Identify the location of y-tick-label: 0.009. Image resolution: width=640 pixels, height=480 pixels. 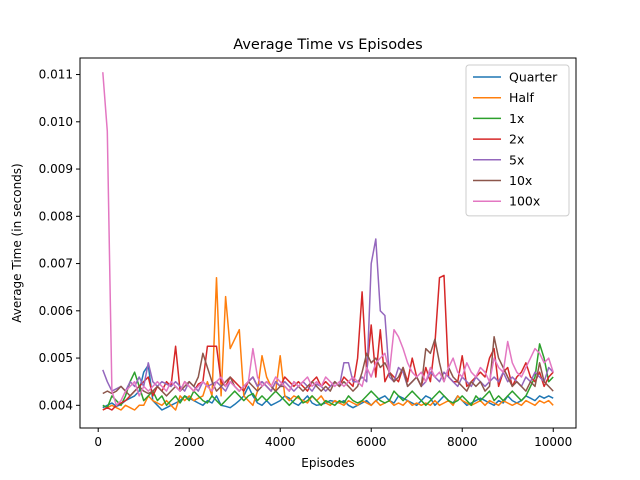
(56, 169).